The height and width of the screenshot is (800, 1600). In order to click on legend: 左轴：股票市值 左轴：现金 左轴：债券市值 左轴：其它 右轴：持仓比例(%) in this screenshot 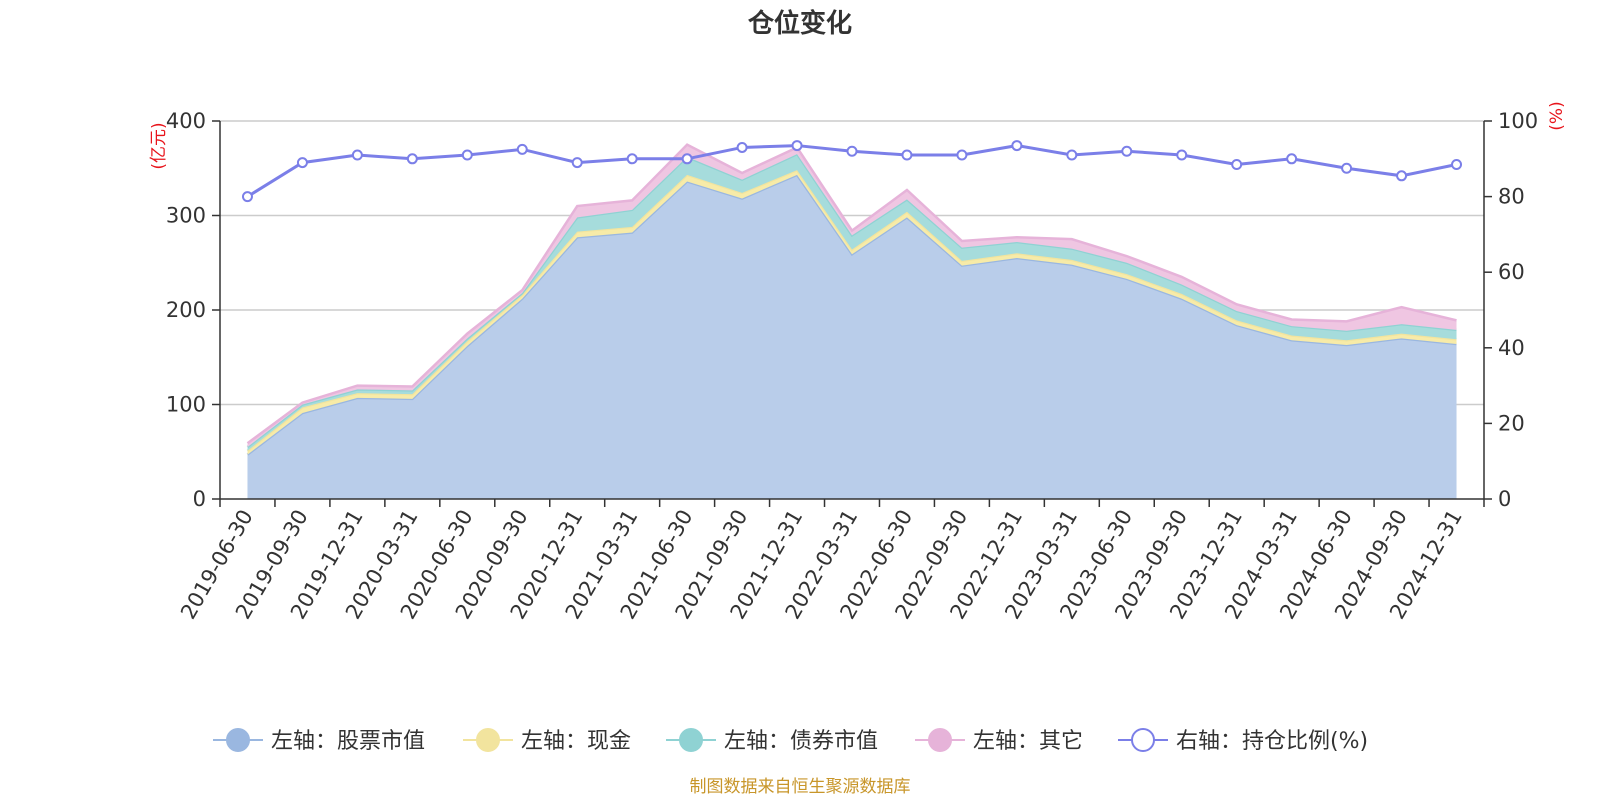, I will do `click(790, 741)`.